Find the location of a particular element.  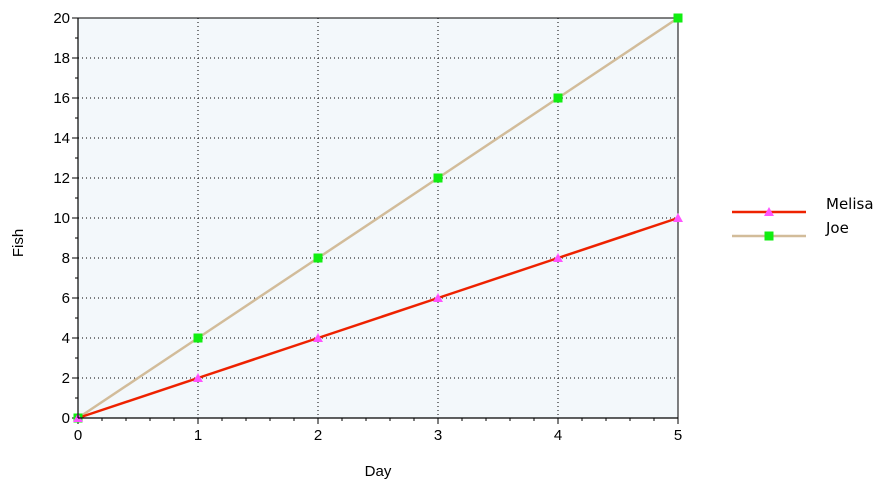

y-tick-label: 14 is located at coordinates (61, 138).